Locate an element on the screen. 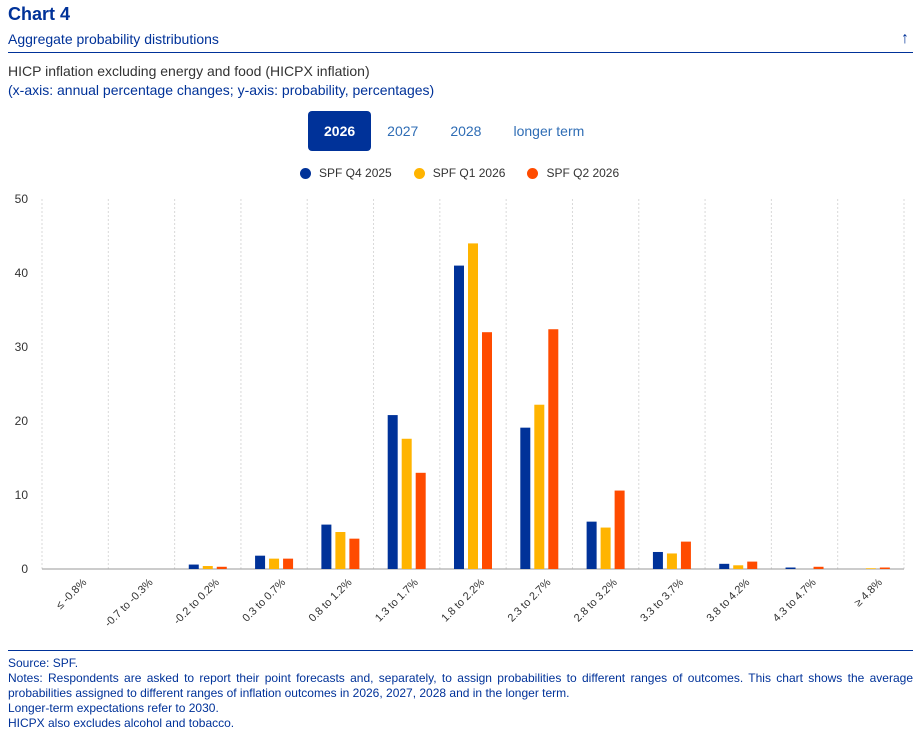  x-tick-label: 2.3 to 2.7% is located at coordinates (530, 600).